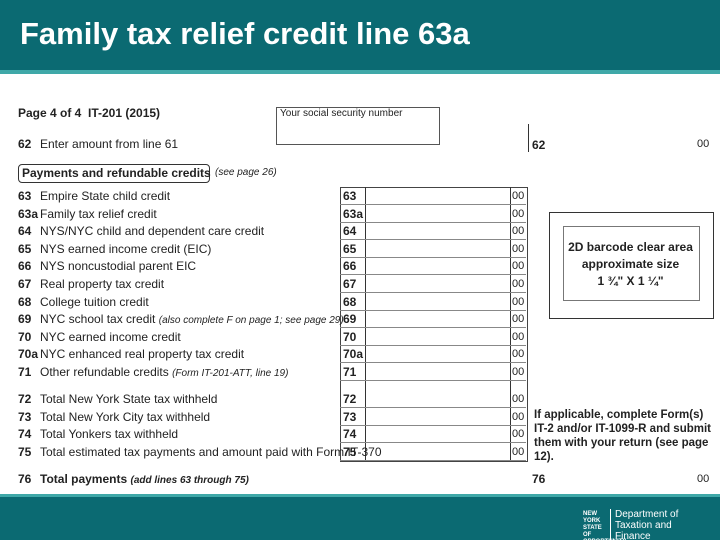  Describe the element at coordinates (246, 172) in the screenshot. I see `section-note: (see page 26)` at that location.